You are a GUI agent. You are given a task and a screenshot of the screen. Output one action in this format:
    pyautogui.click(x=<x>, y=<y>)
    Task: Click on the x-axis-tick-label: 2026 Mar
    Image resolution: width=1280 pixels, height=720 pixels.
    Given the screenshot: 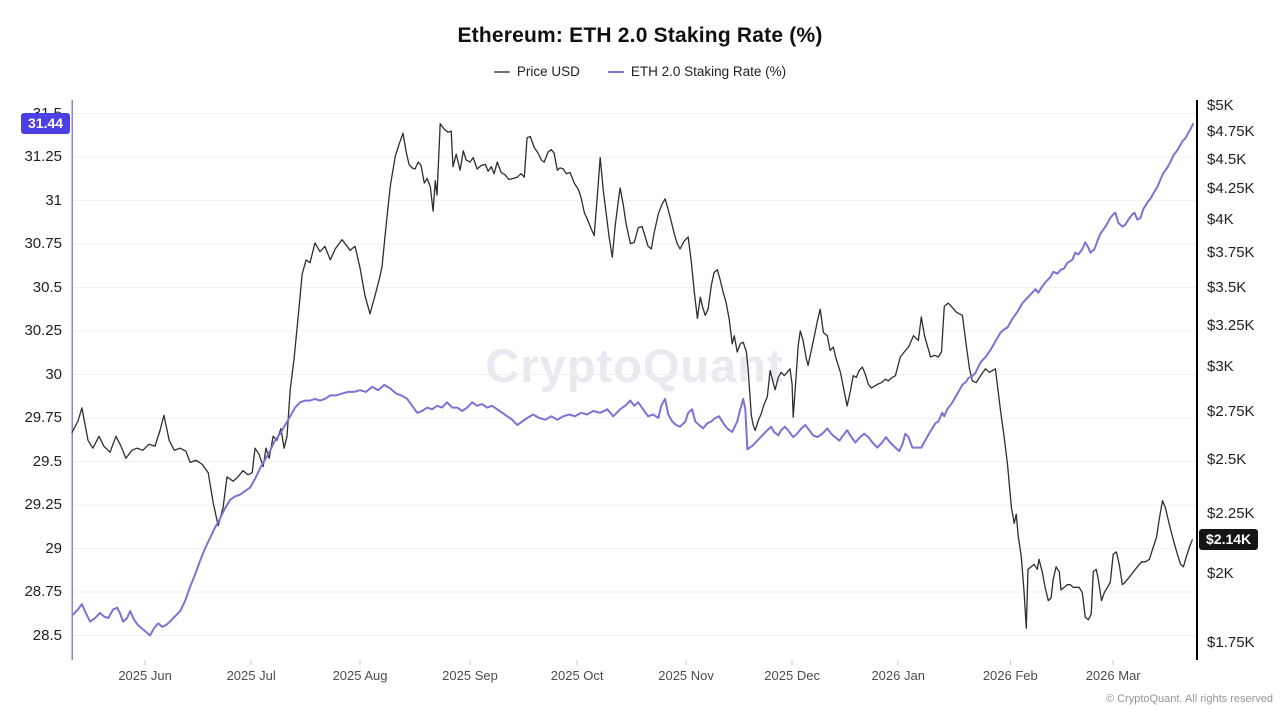 What is the action you would take?
    pyautogui.click(x=1113, y=675)
    